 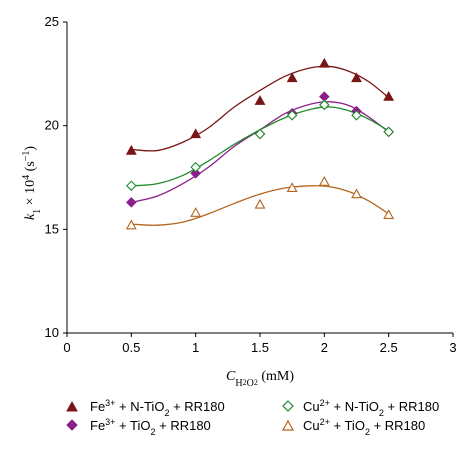 What do you see at coordinates (260, 379) in the screenshot?
I see `x-axis-title: CH2O2 (mM)` at bounding box center [260, 379].